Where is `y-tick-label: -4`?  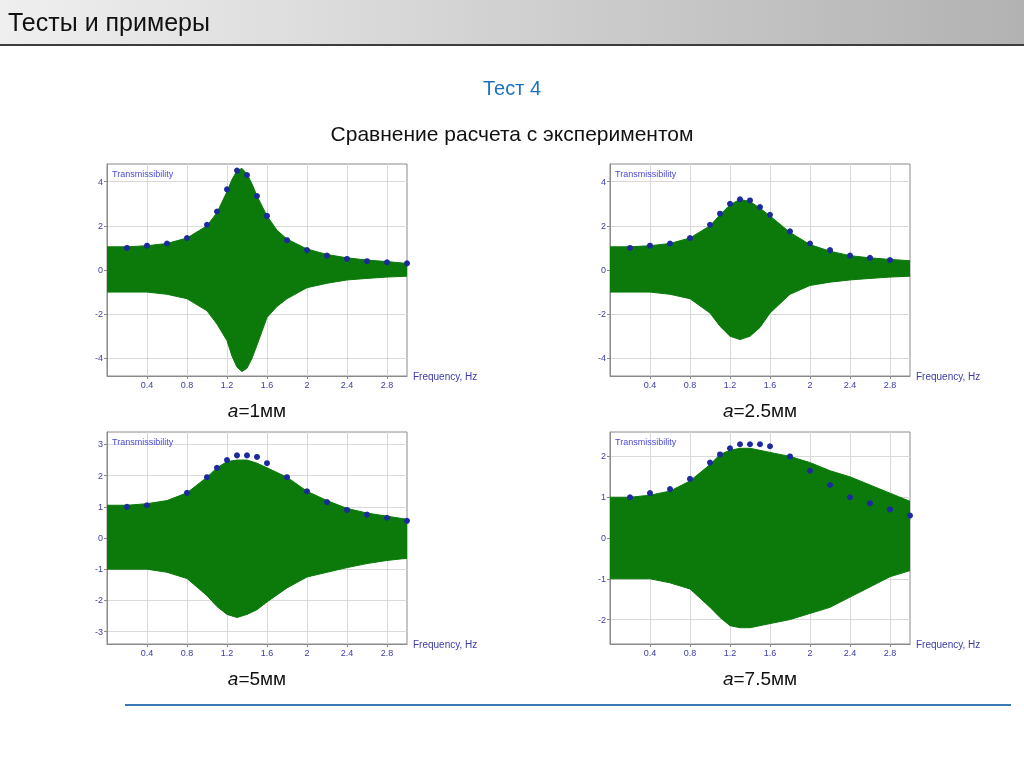 y-tick-label: -4 is located at coordinates (601, 358).